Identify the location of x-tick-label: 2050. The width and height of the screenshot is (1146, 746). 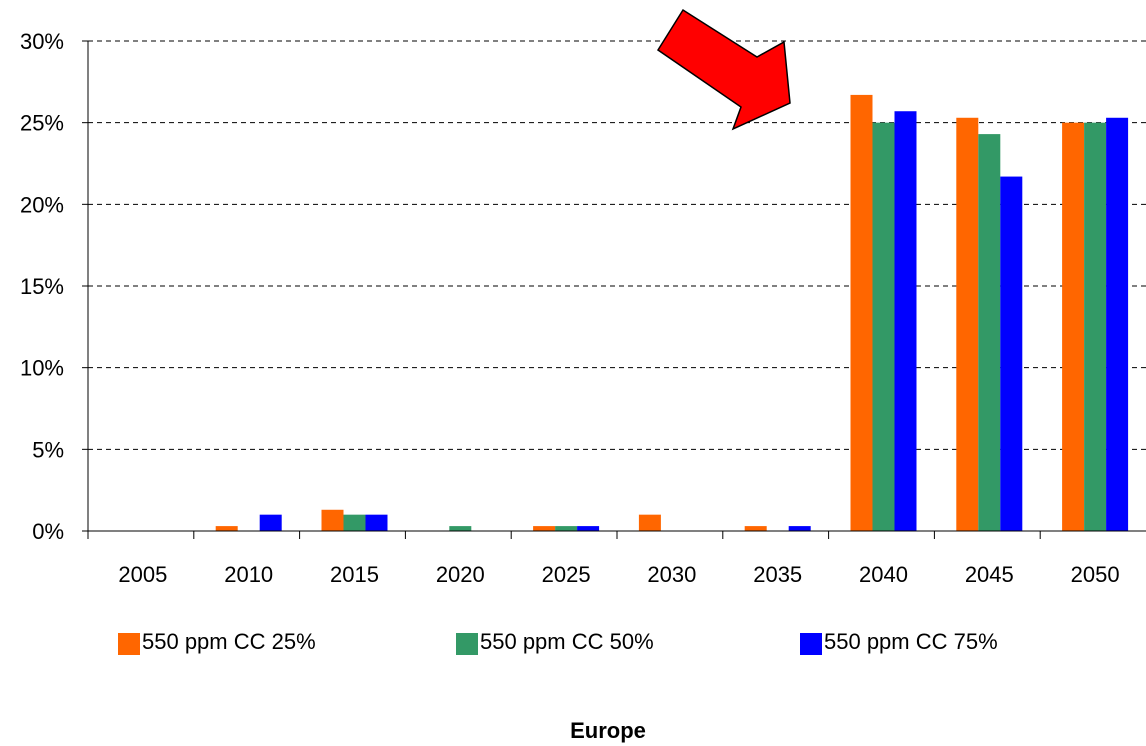
(1095, 574).